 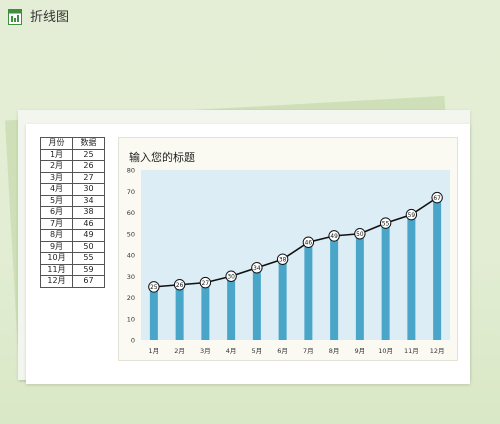 I want to click on data-label: 67, so click(x=437, y=199).